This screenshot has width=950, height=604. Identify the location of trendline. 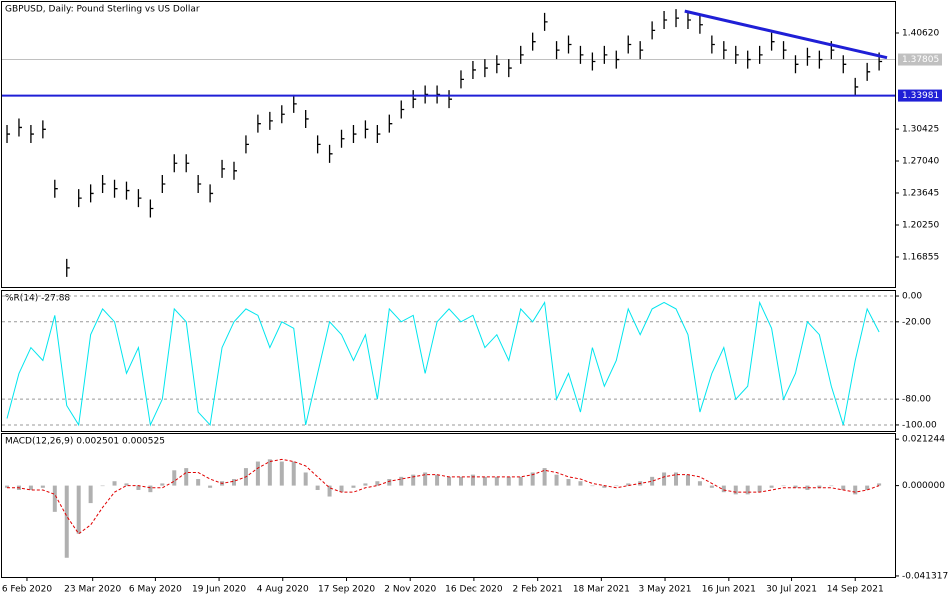
(786, 34).